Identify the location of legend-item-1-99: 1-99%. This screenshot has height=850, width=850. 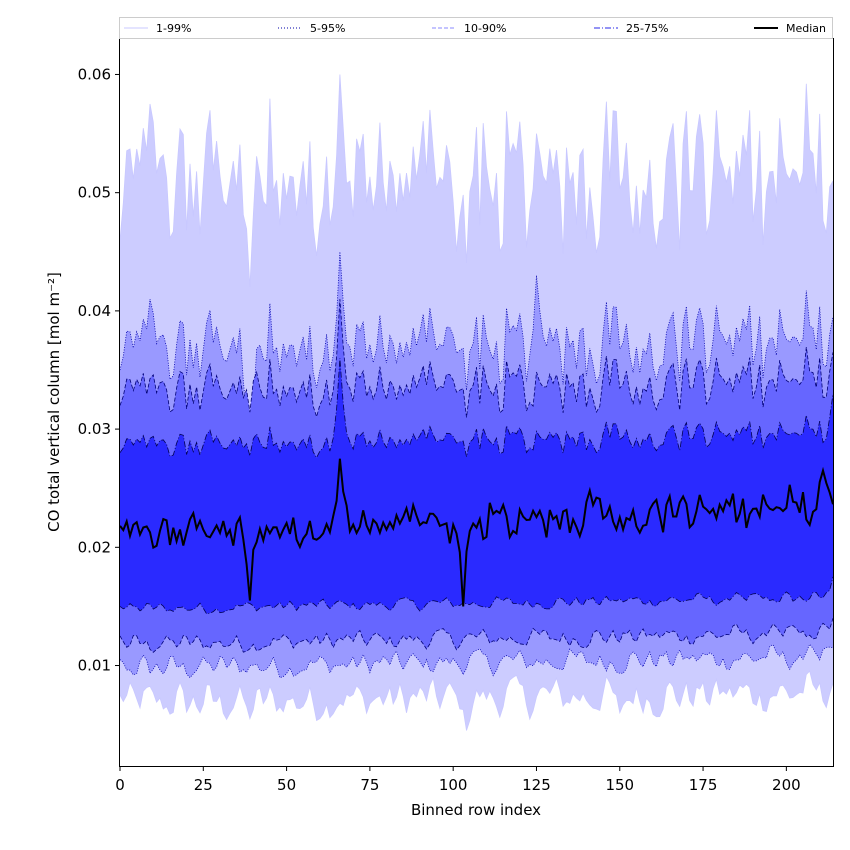
(157, 28).